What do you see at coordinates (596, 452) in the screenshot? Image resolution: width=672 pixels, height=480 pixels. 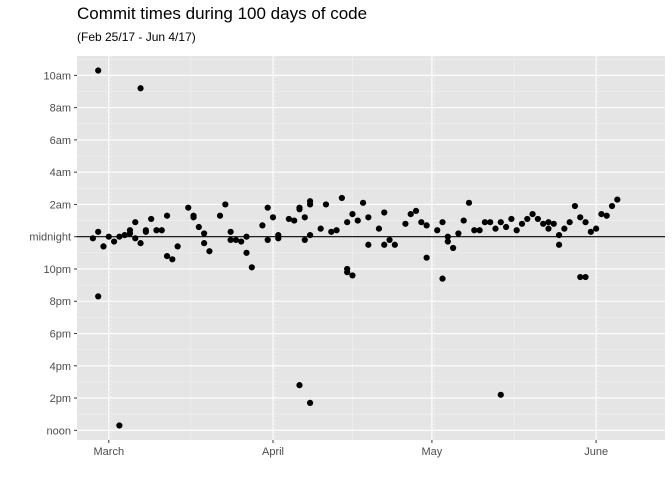 I see `x-tick-label: June` at bounding box center [596, 452].